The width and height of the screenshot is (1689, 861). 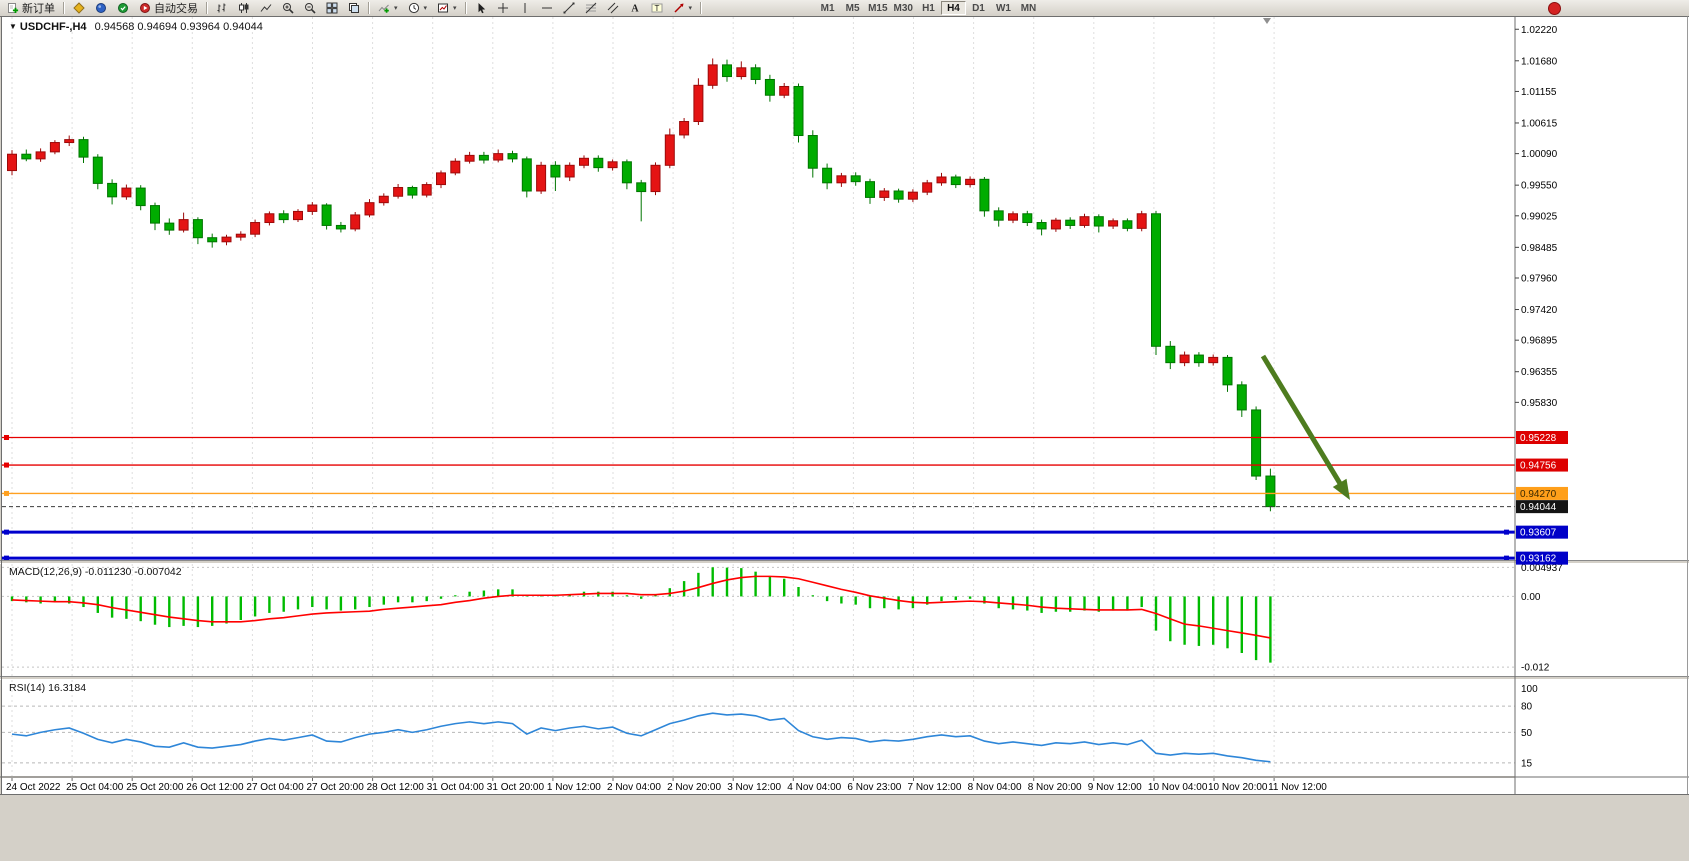 I want to click on indicators-button: ▾, so click(x=388, y=8).